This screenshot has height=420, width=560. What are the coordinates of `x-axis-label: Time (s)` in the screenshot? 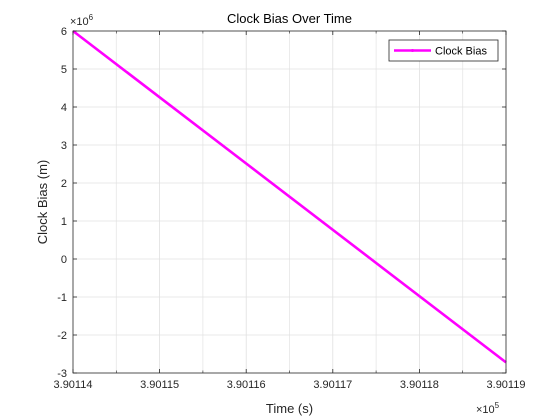 It's located at (289, 408).